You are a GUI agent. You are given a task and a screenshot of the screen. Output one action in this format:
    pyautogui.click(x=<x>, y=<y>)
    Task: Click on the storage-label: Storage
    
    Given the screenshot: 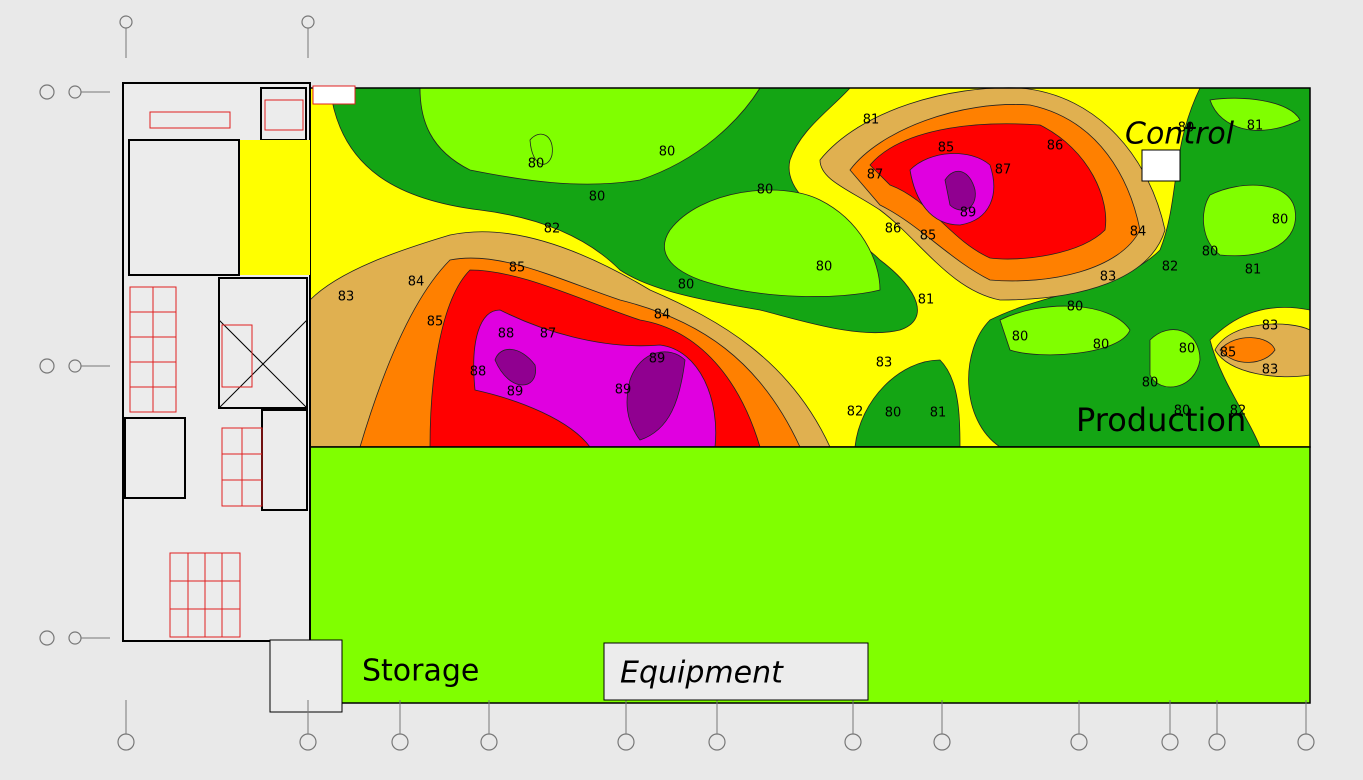 What is the action you would take?
    pyautogui.click(x=420, y=671)
    